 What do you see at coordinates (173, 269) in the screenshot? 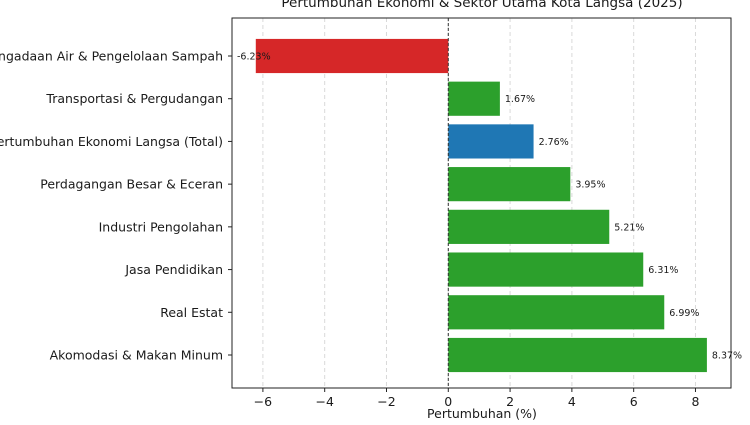
I see `category-label: Jasa Pendidikan` at bounding box center [173, 269].